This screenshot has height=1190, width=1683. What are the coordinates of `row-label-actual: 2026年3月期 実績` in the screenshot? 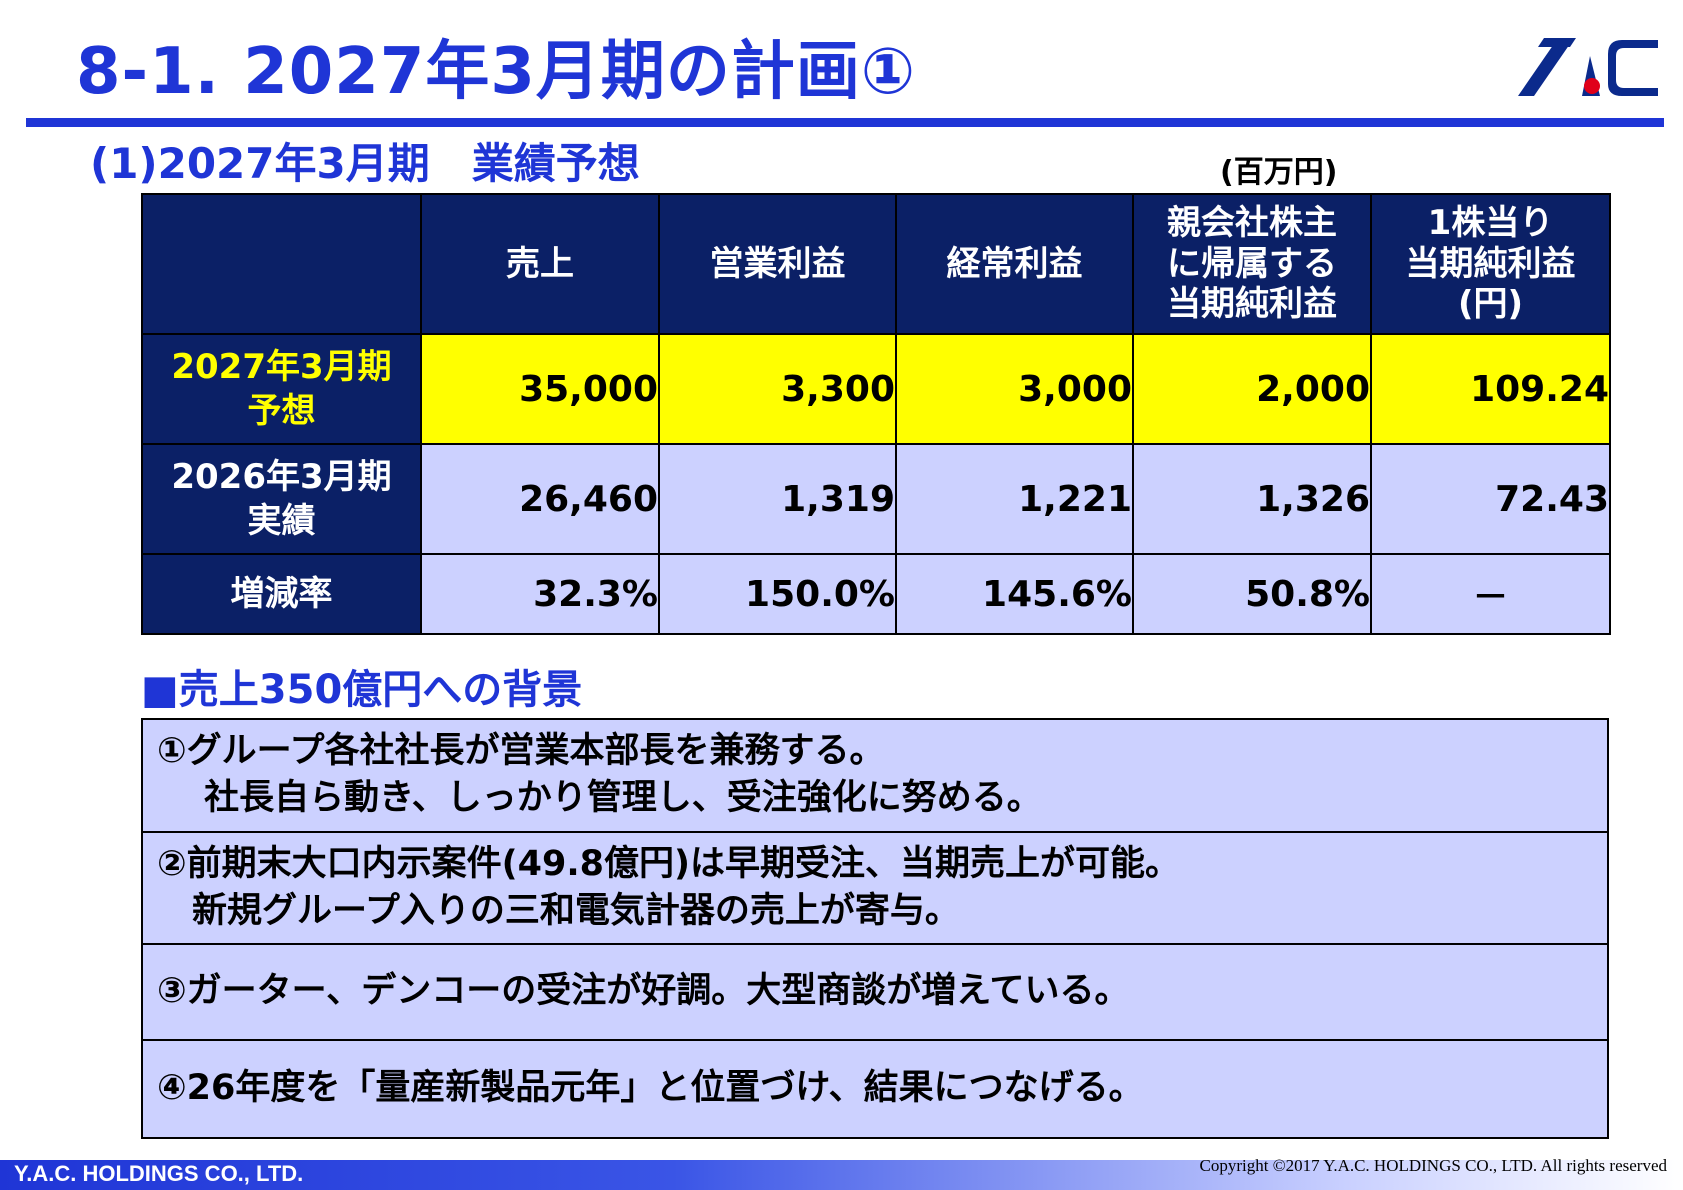 It's located at (281, 499).